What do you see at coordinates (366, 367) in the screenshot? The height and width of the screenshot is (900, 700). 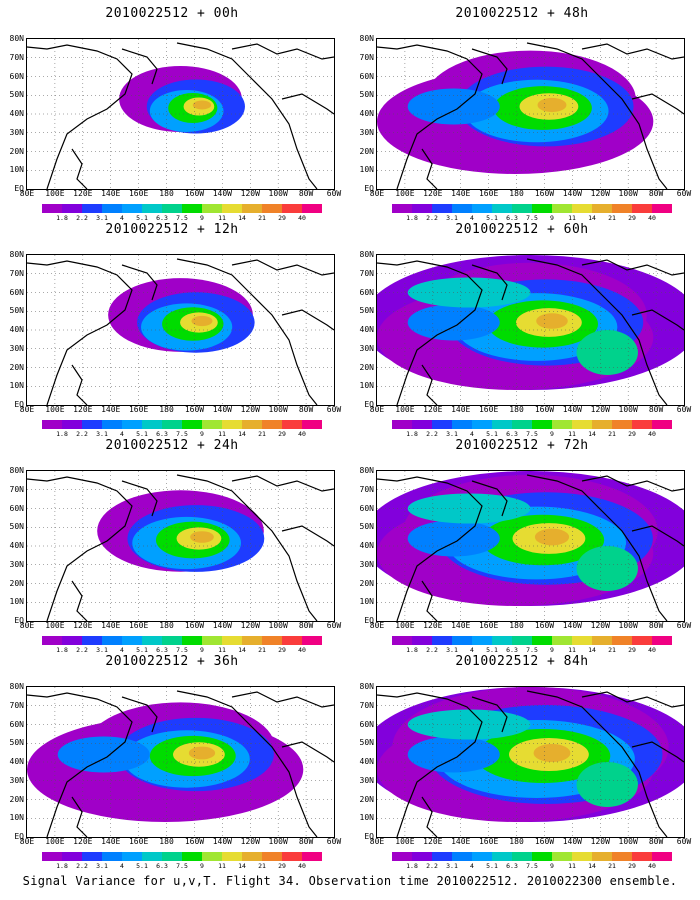 I see `latitude-label: 20N` at bounding box center [366, 367].